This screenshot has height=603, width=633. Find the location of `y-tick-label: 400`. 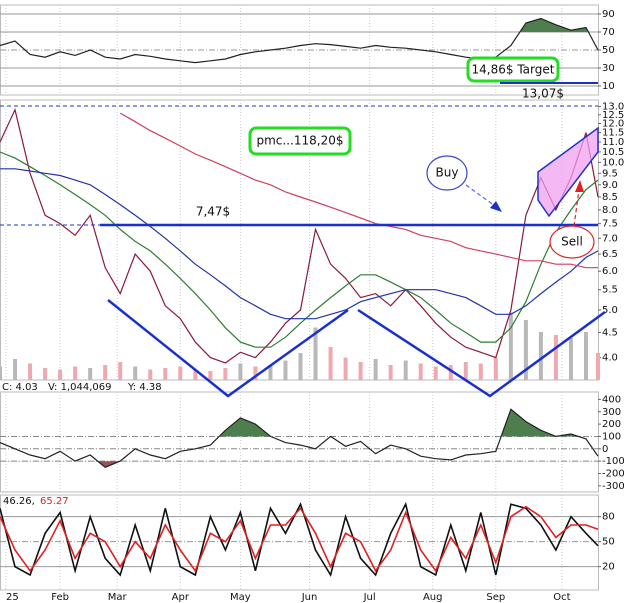

y-tick-label: 400 is located at coordinates (611, 399).